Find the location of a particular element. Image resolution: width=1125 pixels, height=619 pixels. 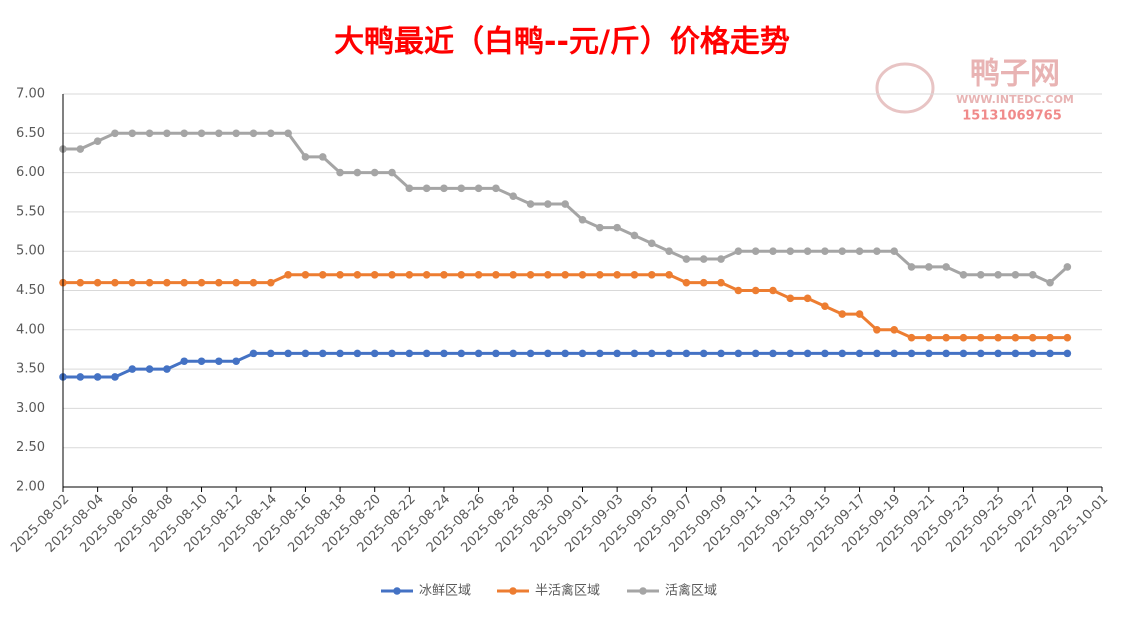

y-tick-label: 4.00 is located at coordinates (30, 329).